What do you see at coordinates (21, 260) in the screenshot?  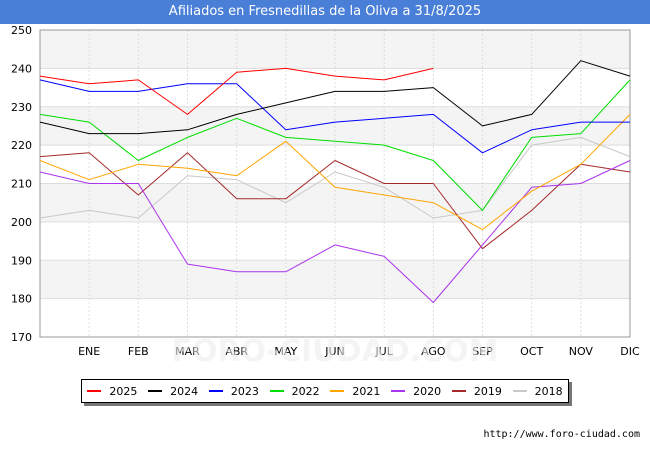 I see `y-tick-label: 190` at bounding box center [21, 260].